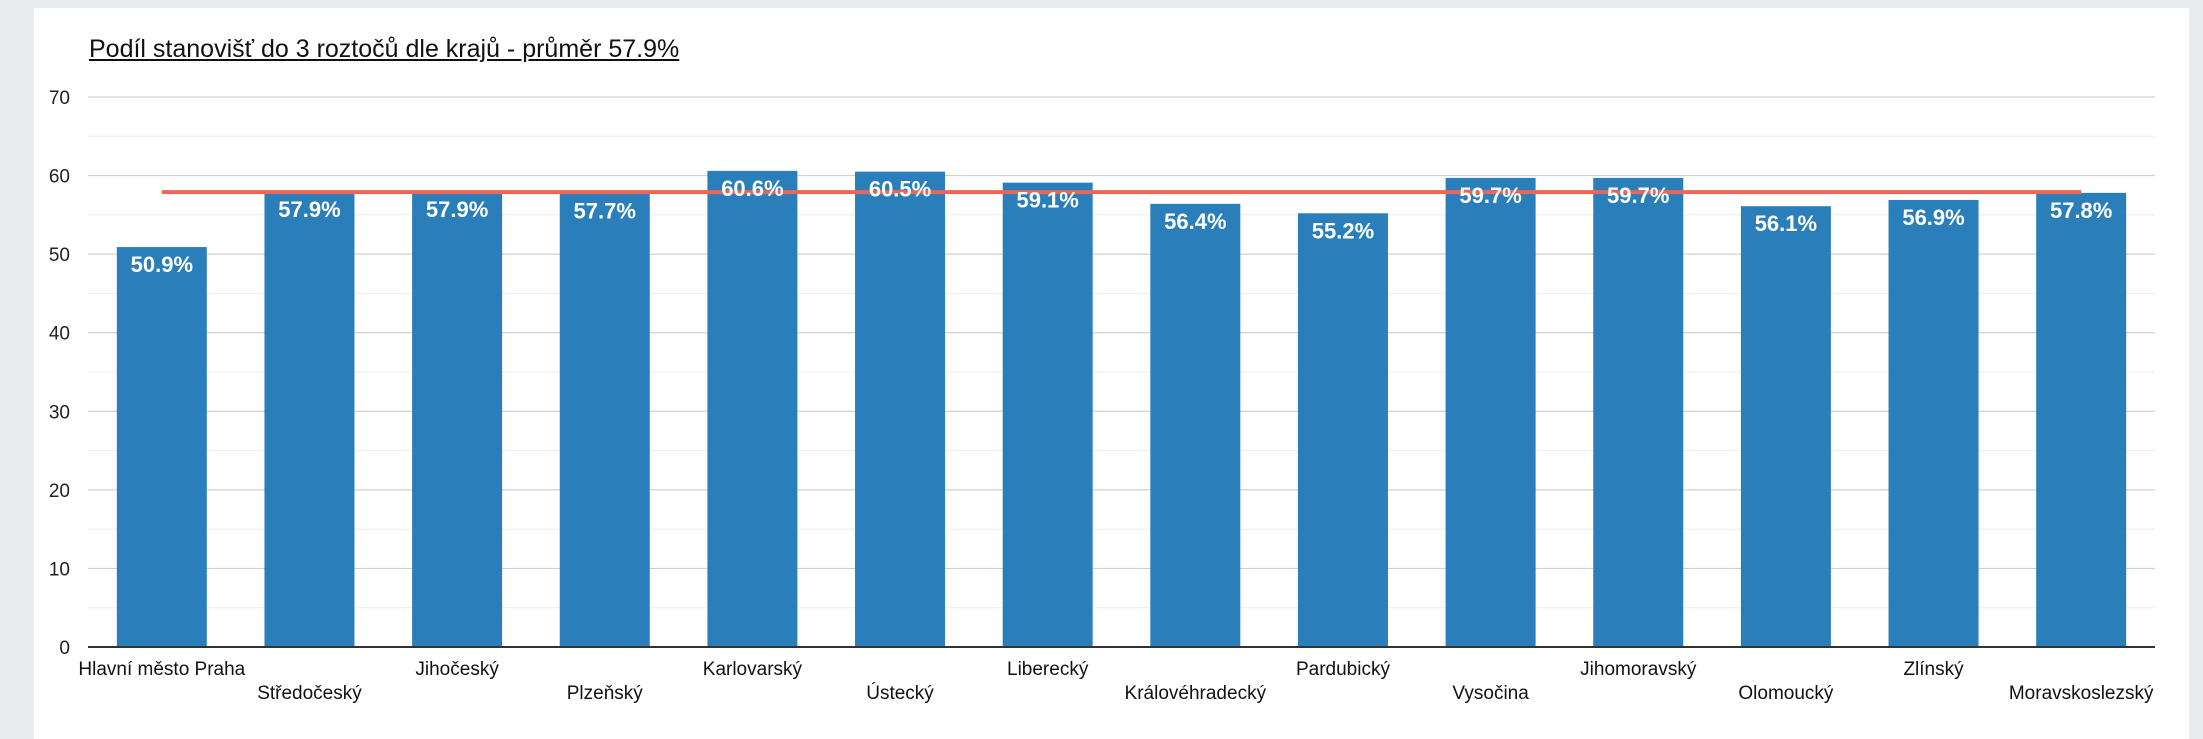 The width and height of the screenshot is (2203, 739). I want to click on category-label: Jihomoravský, so click(1638, 669).